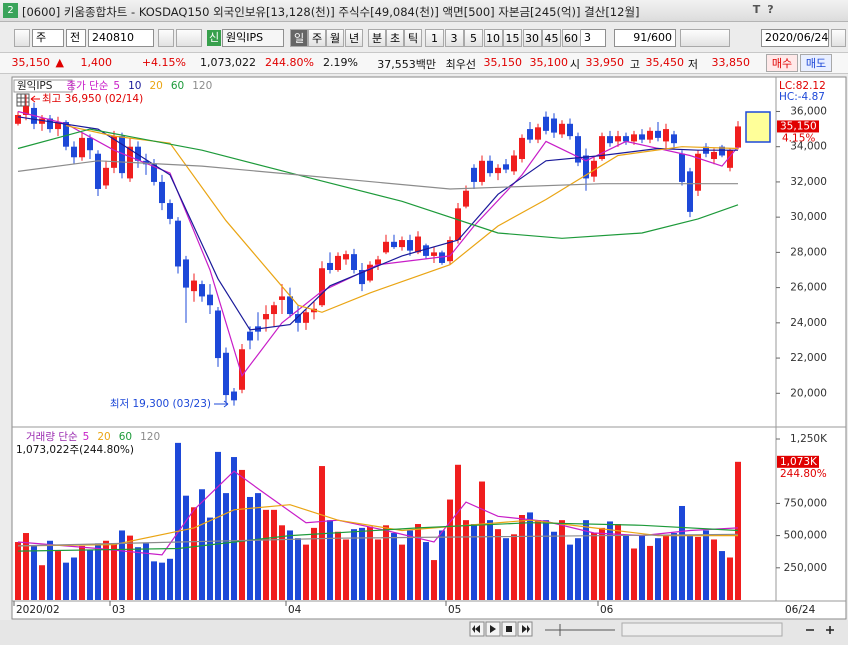  What do you see at coordinates (160, 404) in the screenshot?
I see `low-note: 최저 19,300 (03/23)` at bounding box center [160, 404].